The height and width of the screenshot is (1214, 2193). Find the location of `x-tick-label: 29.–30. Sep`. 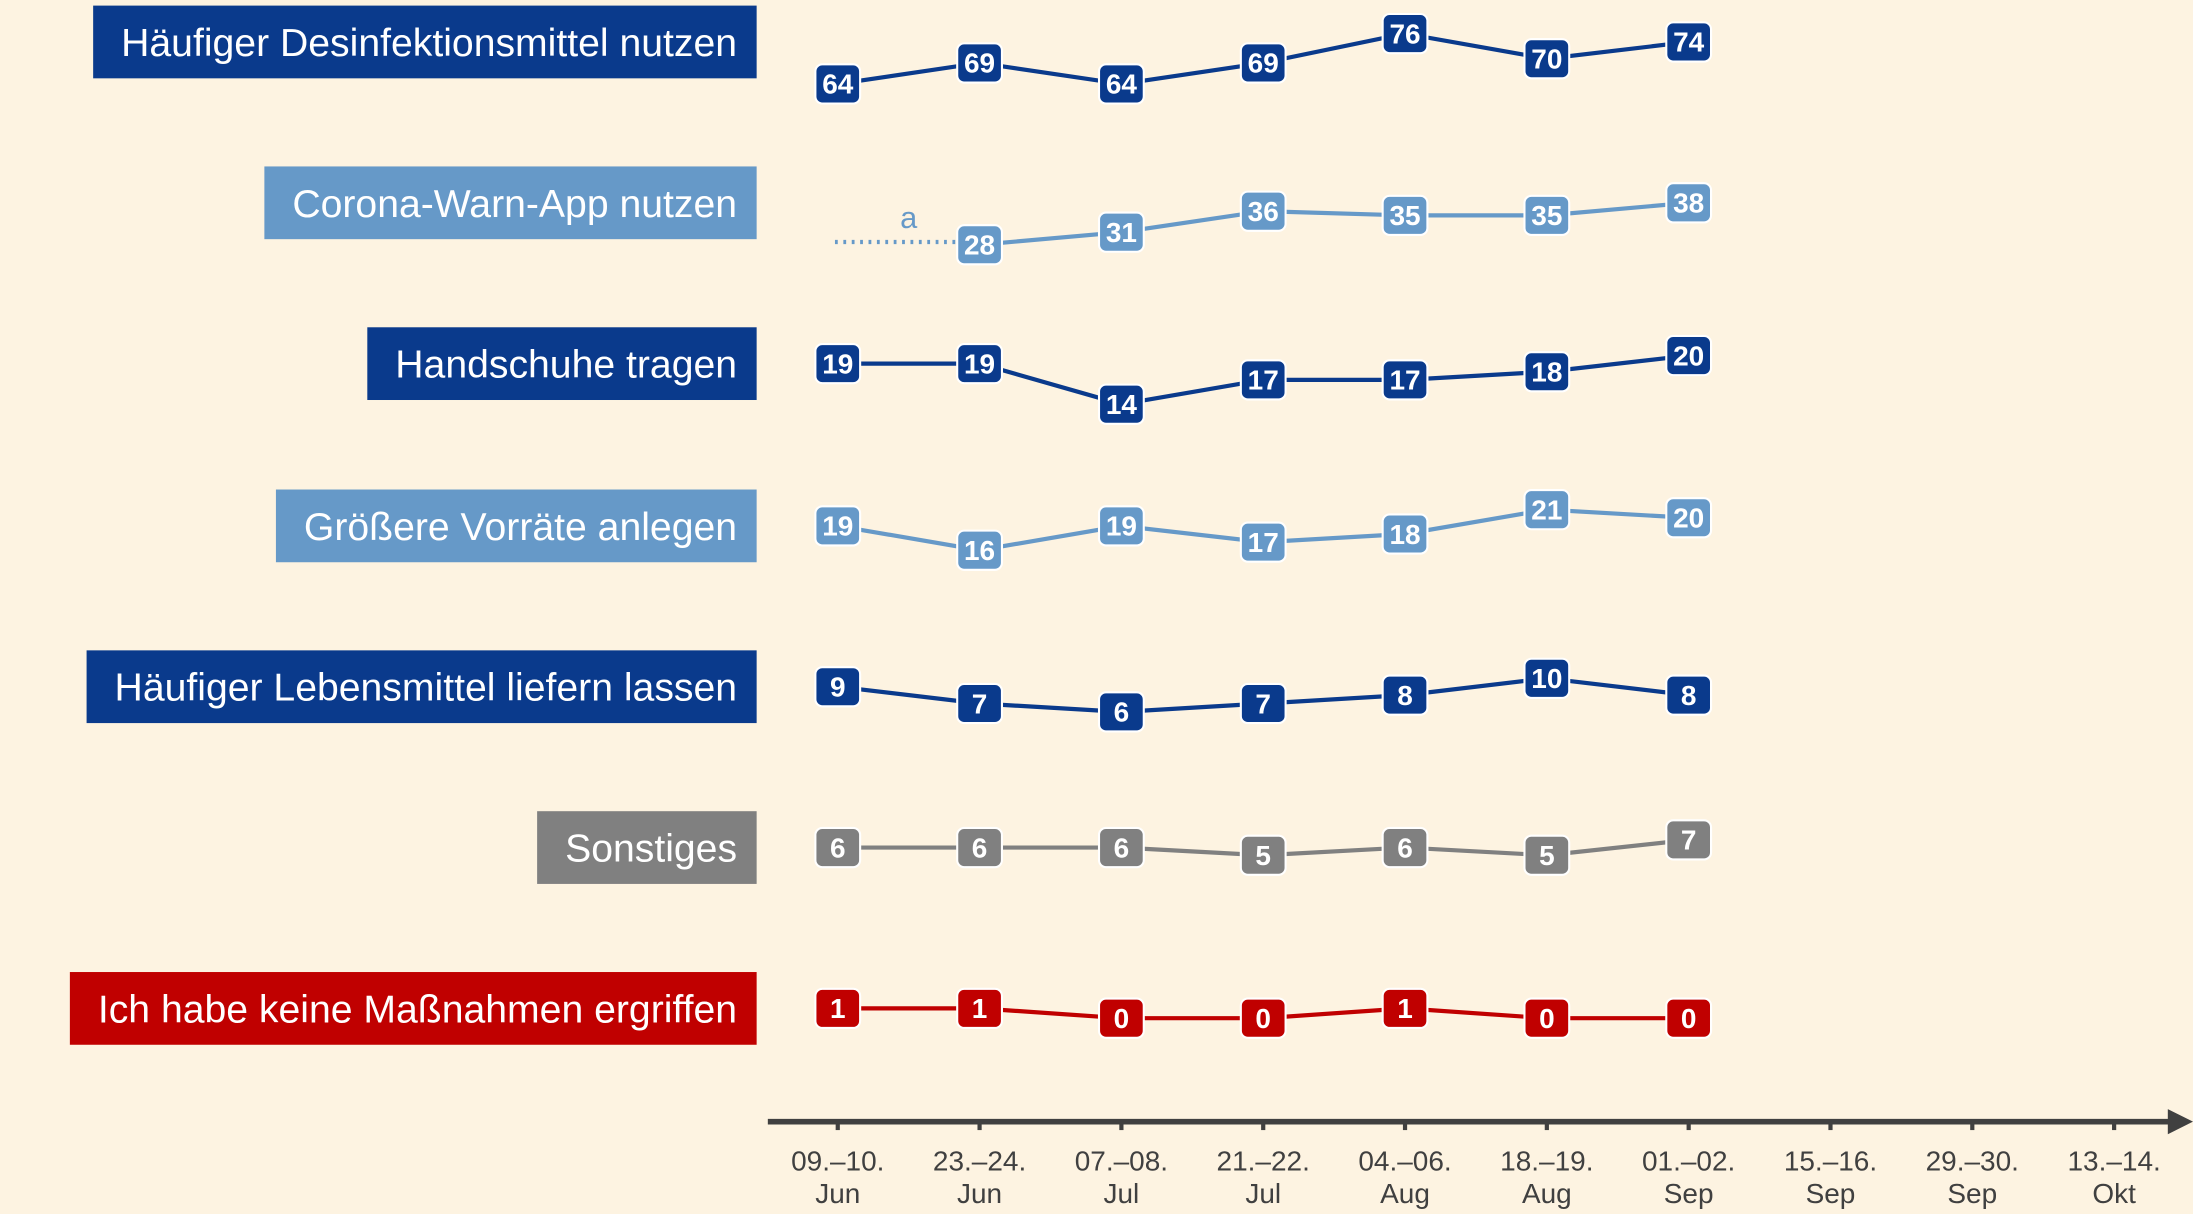

x-tick-label: 29.–30. Sep is located at coordinates (1972, 1177).